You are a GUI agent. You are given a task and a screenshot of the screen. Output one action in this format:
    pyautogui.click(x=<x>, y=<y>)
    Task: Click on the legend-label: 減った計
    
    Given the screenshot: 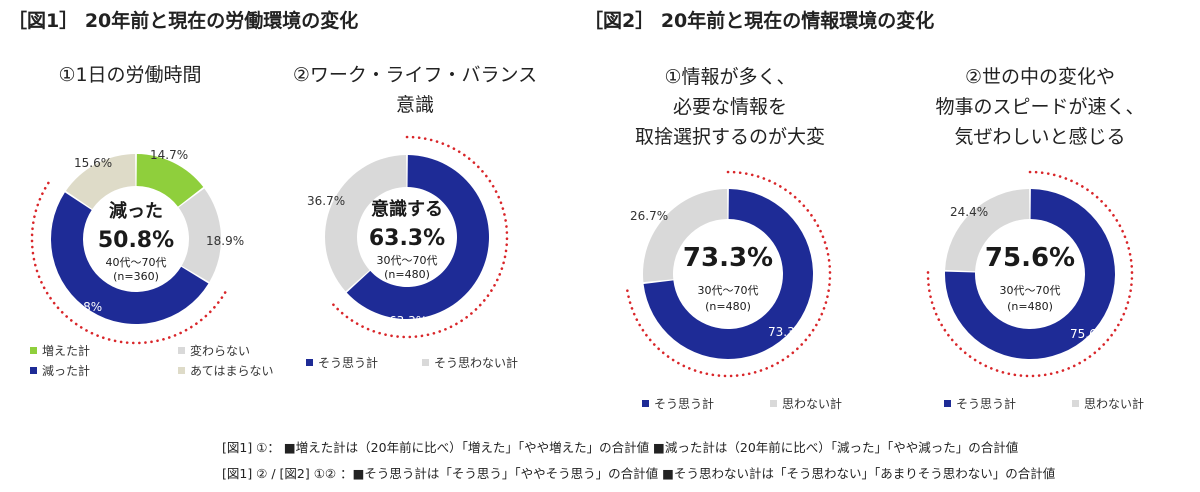 What is the action you would take?
    pyautogui.click(x=66, y=371)
    